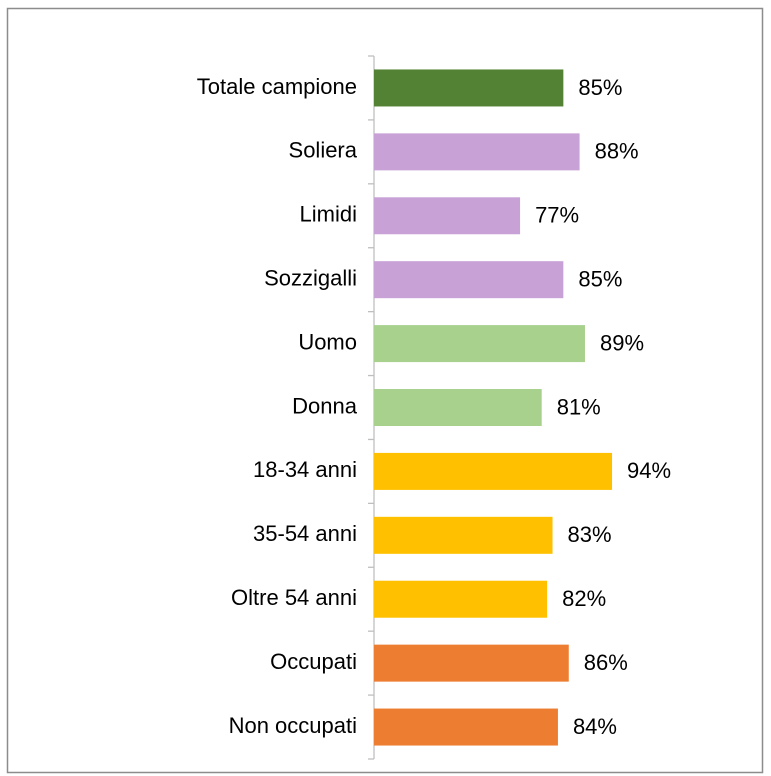 The height and width of the screenshot is (776, 771). What do you see at coordinates (323, 150) in the screenshot?
I see `y-tick-label: Soliera` at bounding box center [323, 150].